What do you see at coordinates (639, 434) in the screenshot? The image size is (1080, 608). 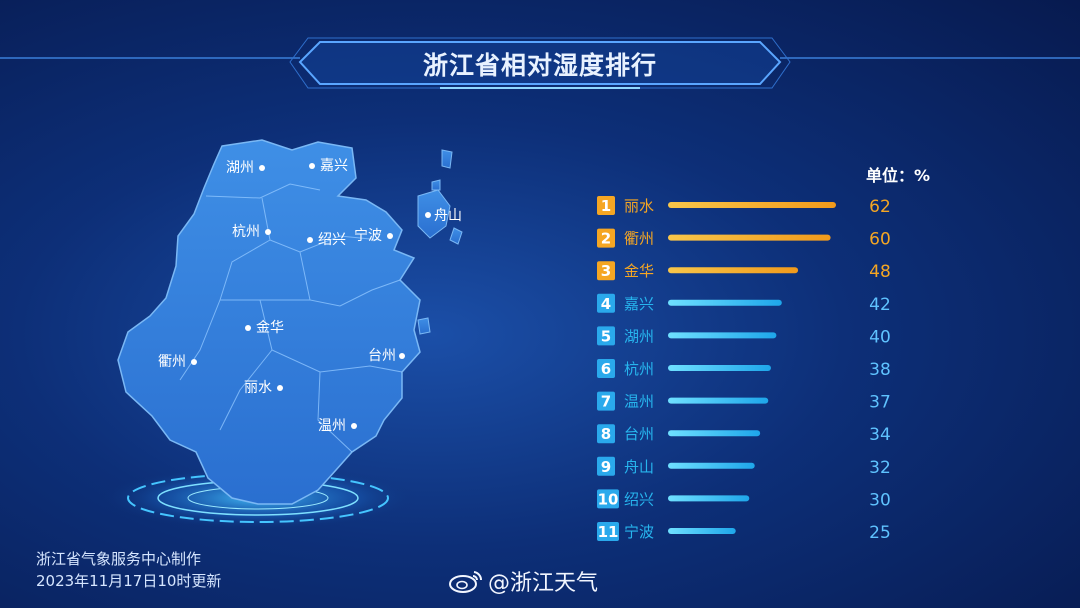 I see `category-label: 台州` at bounding box center [639, 434].